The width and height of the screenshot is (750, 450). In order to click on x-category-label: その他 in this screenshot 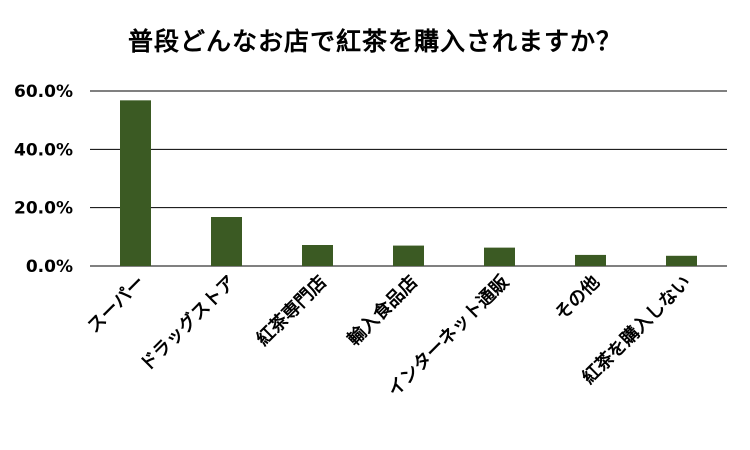, I will do `click(577, 298)`.